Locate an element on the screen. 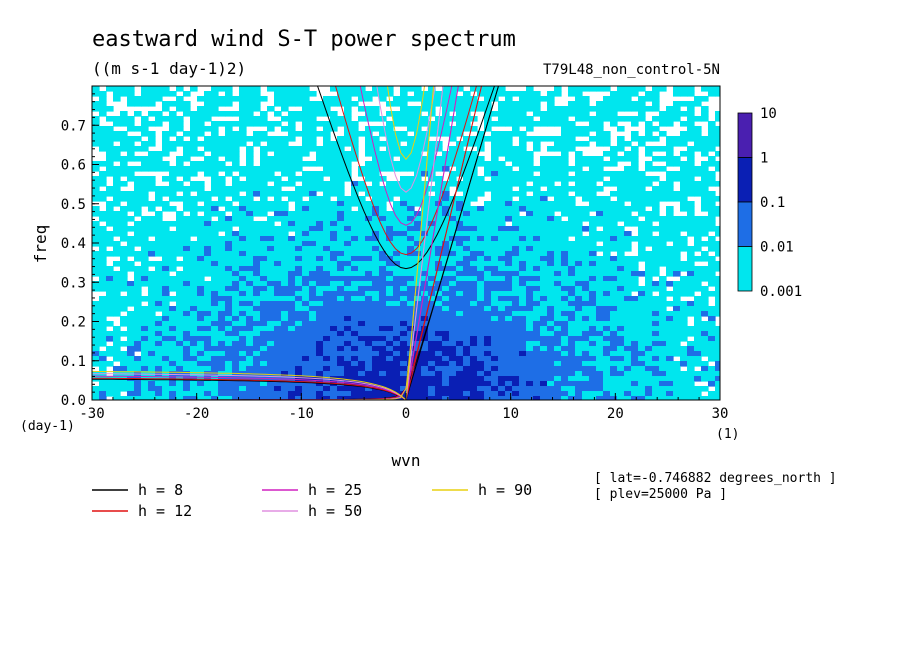 This screenshot has width=904, height=654. y-tick-label: 0.0 is located at coordinates (73, 401).